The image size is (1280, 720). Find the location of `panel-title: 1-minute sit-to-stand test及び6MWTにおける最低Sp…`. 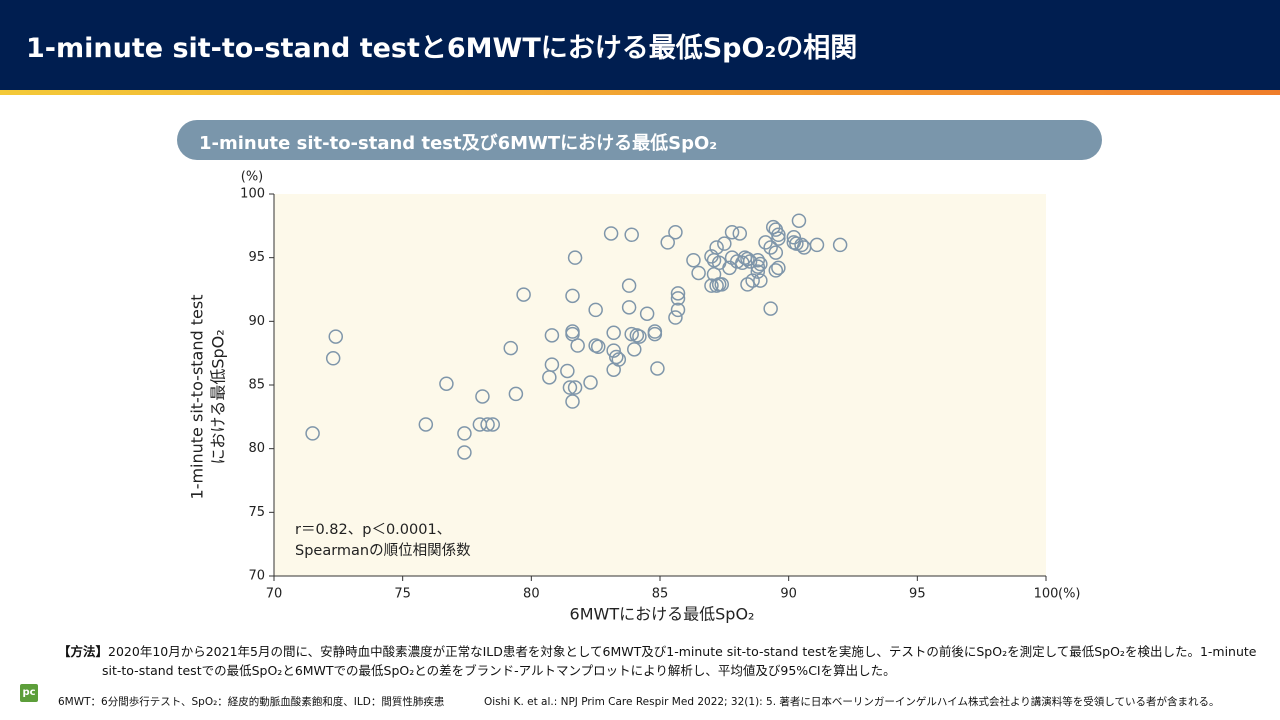

panel-title: 1-minute sit-to-stand test及び6MWTにおける最低Sp… is located at coordinates (458, 143).